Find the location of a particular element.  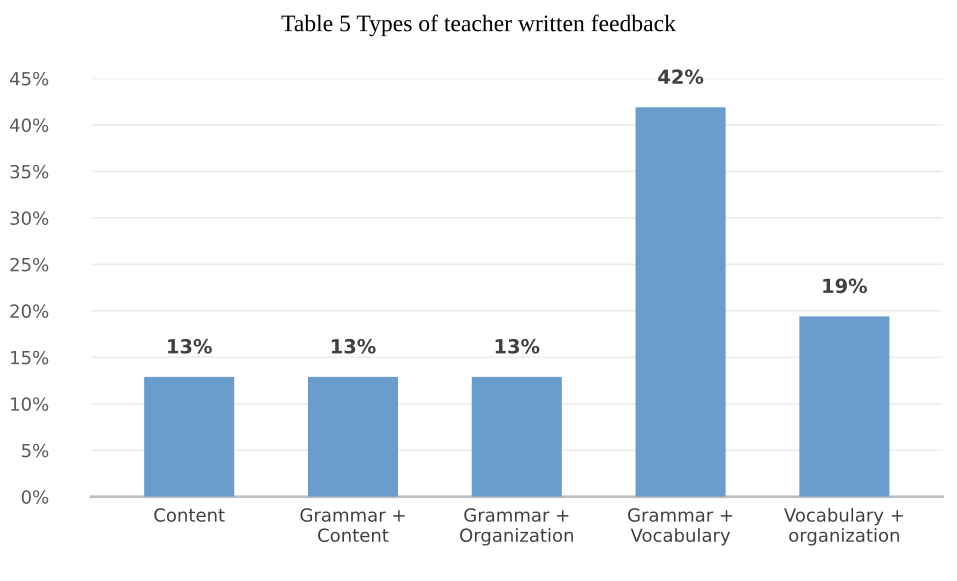

chart-title: Table 5 Types of teacher written feedback is located at coordinates (479, 25).